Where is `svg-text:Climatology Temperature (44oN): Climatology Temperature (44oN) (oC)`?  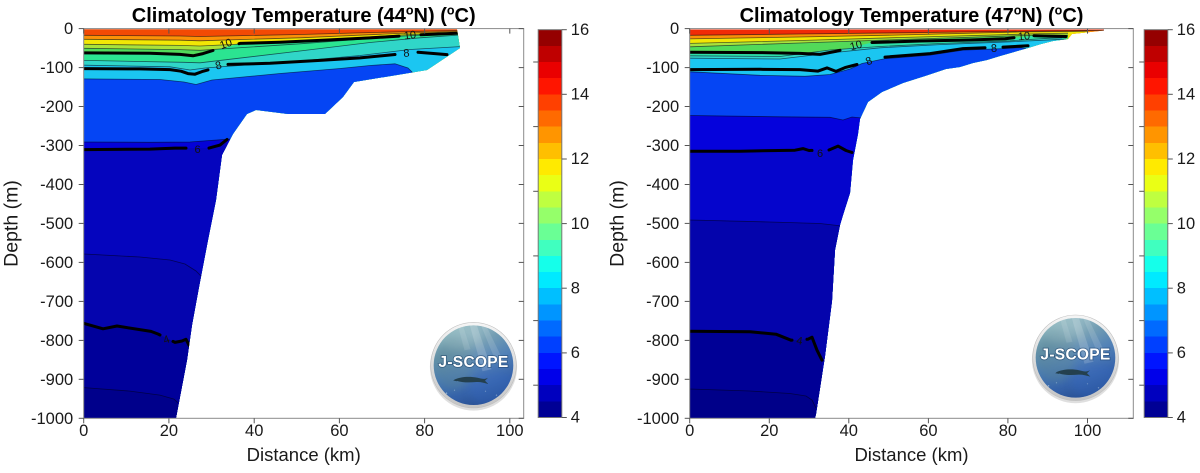 svg-text:Climatology Temperature (44oN): Climatology Temperature (44oN) (oC) is located at coordinates (304, 15).